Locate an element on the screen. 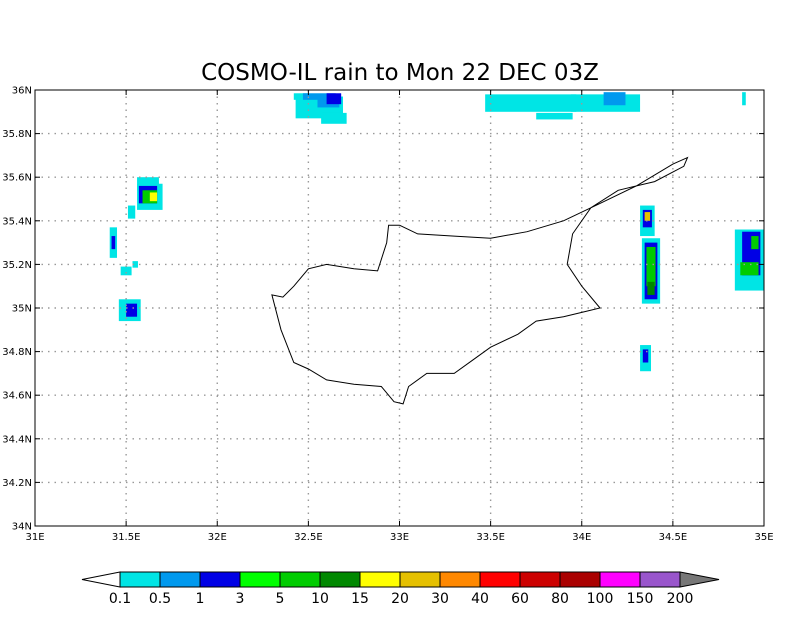 This screenshot has height=618, width=800. colorbar-label: 15 is located at coordinates (360, 599).